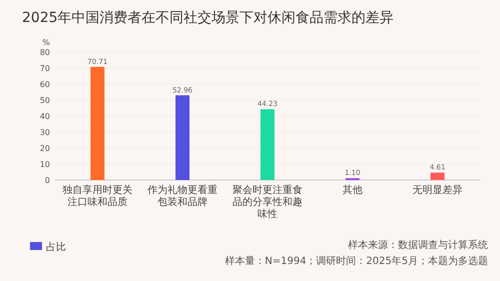  Describe the element at coordinates (46, 42) in the screenshot. I see `y-axis-title: %` at that location.